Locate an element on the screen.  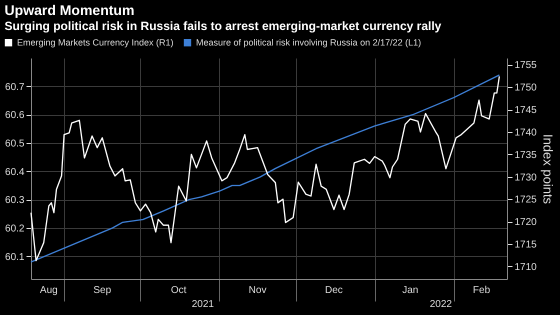
chart-title: Upward Momentum is located at coordinates (69, 10).